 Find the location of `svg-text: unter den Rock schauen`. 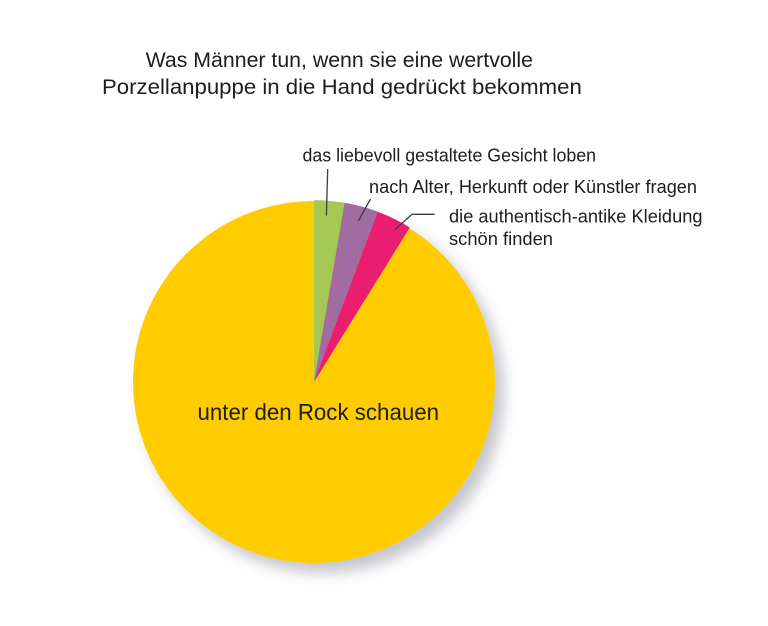

svg-text: unter den Rock schauen is located at coordinates (319, 412).